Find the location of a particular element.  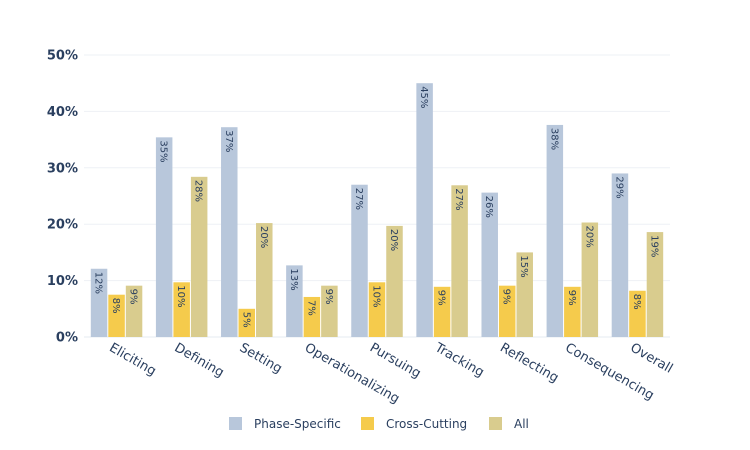

bar-value-label: 38% is located at coordinates (553, 139).